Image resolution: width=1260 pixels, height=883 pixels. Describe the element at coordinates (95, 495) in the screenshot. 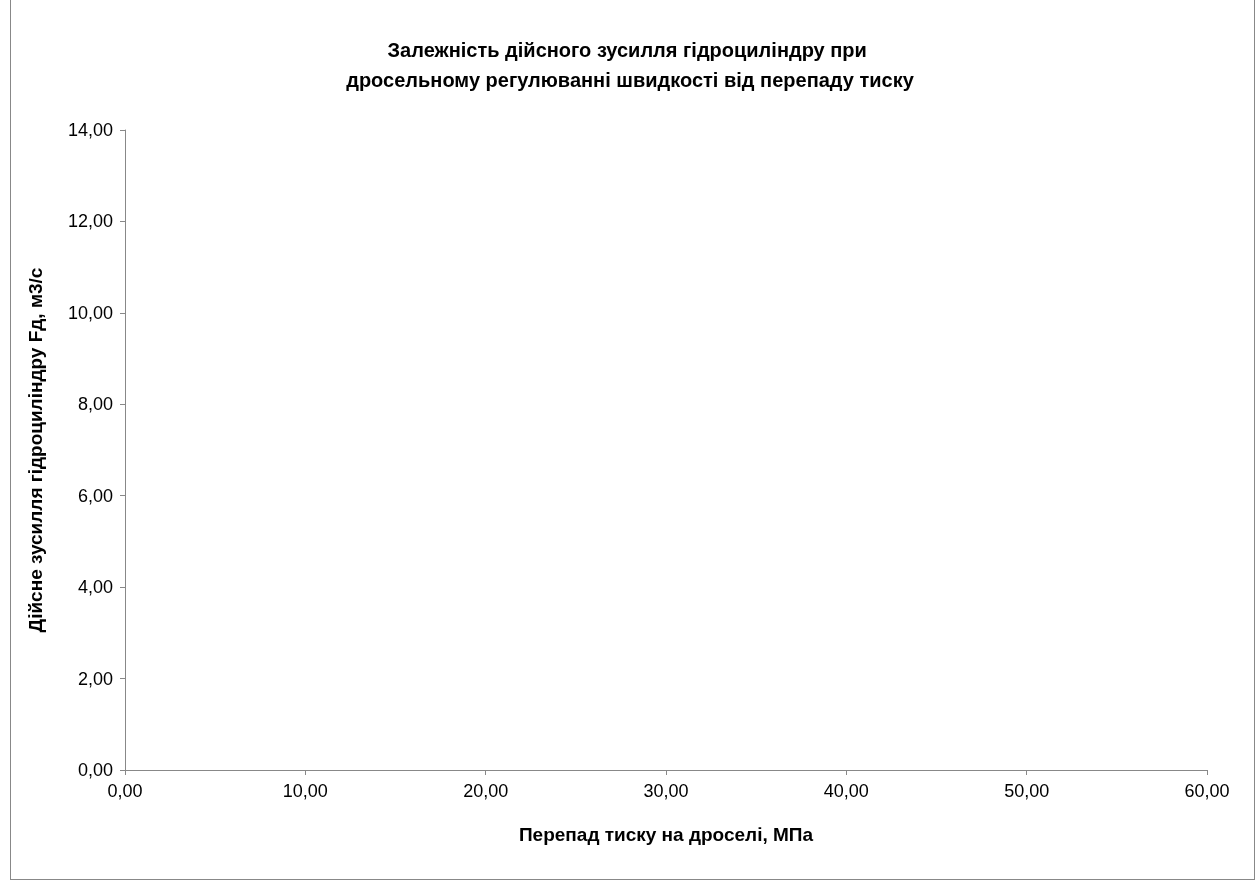

I see `y-tick-label: 6,00` at that location.